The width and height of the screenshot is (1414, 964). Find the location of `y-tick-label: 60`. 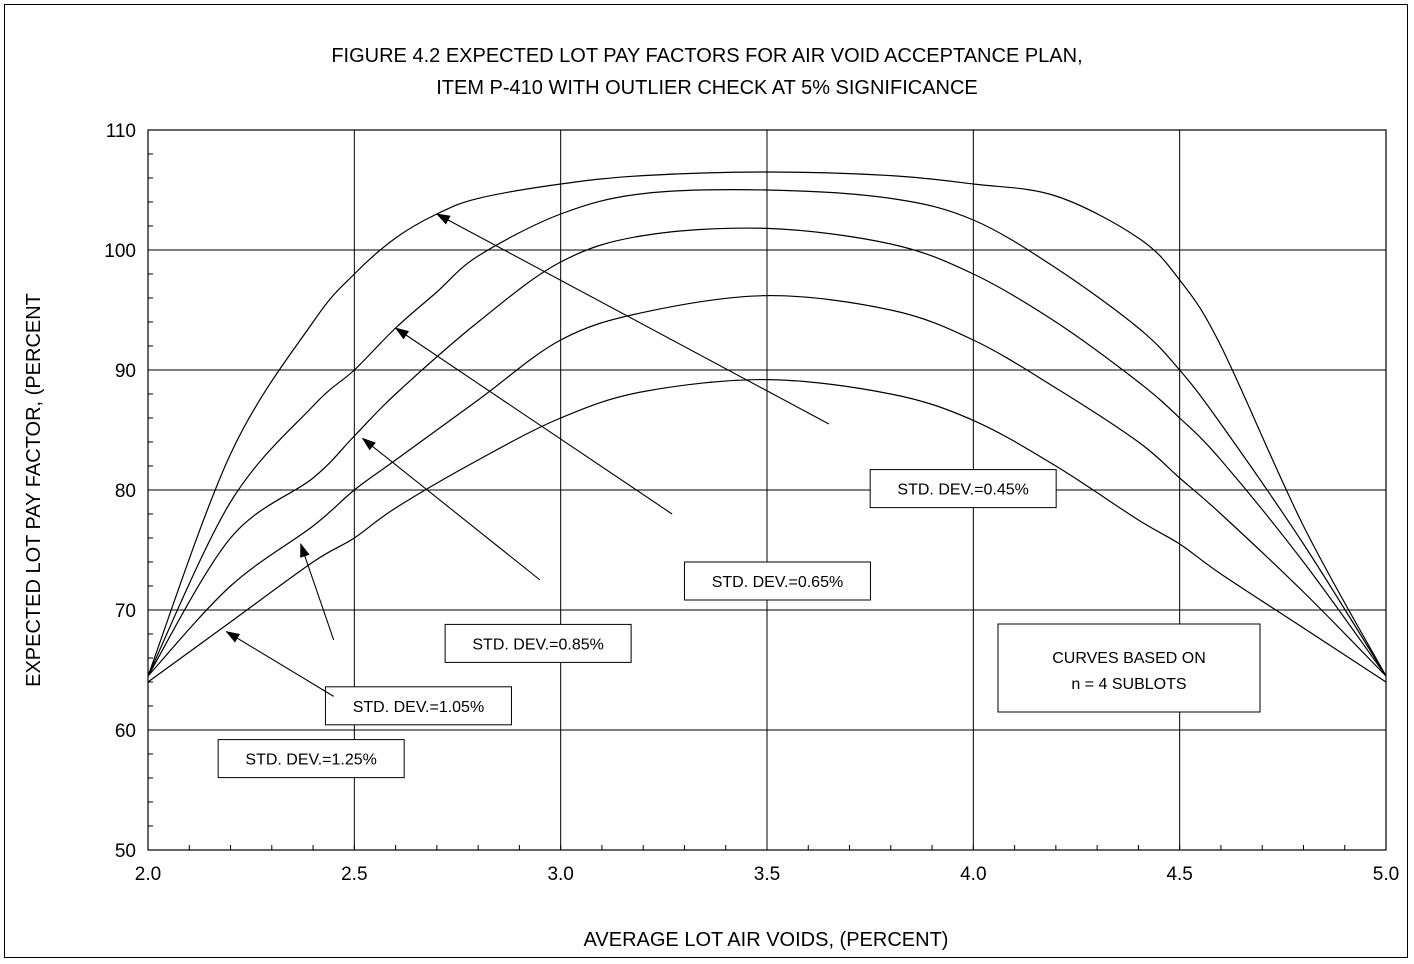

y-tick-label: 60 is located at coordinates (125, 731).